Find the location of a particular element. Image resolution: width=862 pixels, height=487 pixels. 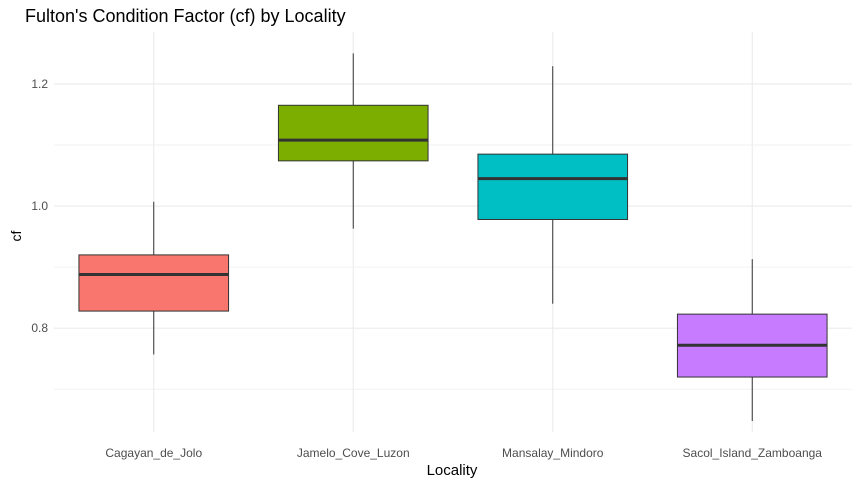

x-axis-title: Locality is located at coordinates (452, 470).